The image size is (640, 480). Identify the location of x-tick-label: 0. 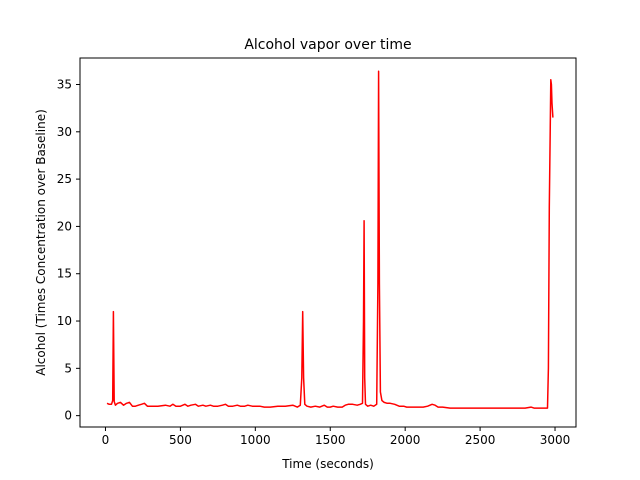
(106, 440).